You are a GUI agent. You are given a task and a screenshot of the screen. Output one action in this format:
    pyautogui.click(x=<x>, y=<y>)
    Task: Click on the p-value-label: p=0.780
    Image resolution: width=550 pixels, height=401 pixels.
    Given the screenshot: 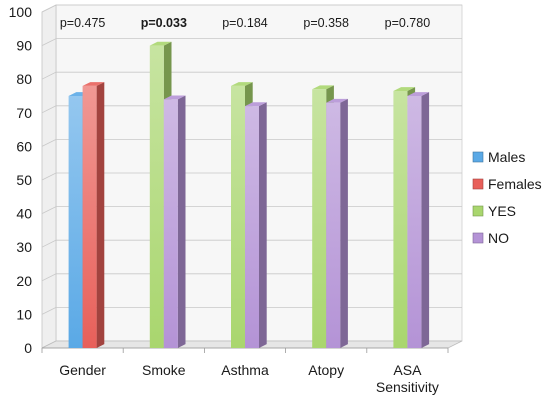 What is the action you would take?
    pyautogui.click(x=408, y=23)
    